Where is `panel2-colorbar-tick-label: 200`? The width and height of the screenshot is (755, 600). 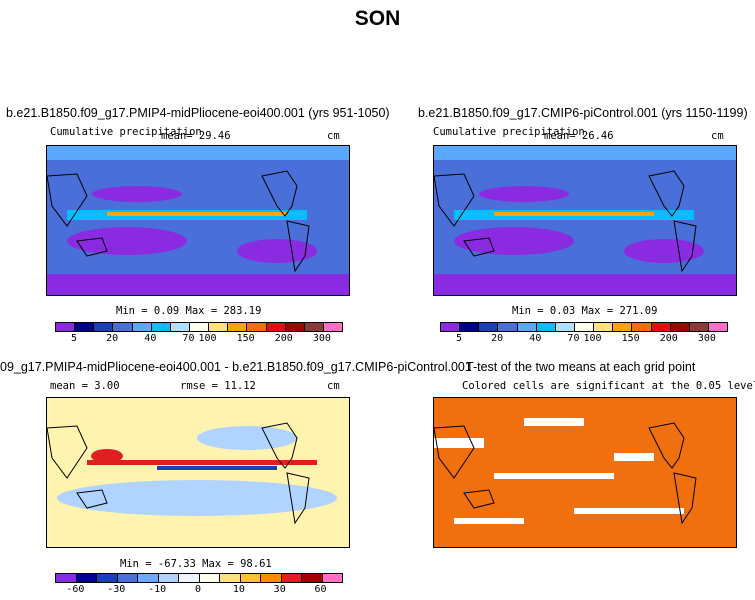
panel2-colorbar-tick-label: 200 is located at coordinates (668, 338).